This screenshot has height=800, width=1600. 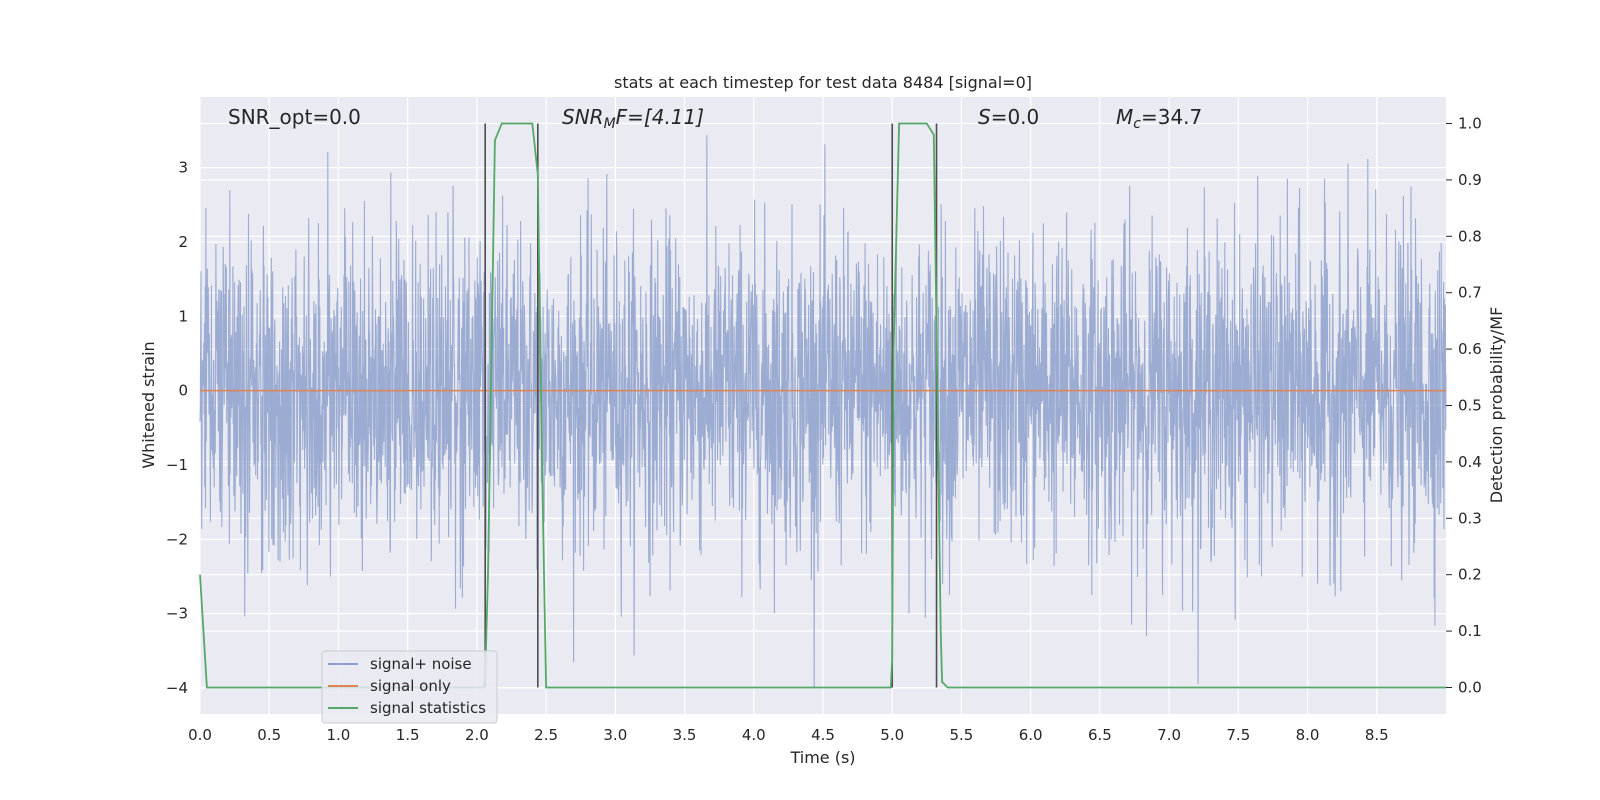 What do you see at coordinates (1470, 236) in the screenshot?
I see `y-right-tick-label: 0.8` at bounding box center [1470, 236].